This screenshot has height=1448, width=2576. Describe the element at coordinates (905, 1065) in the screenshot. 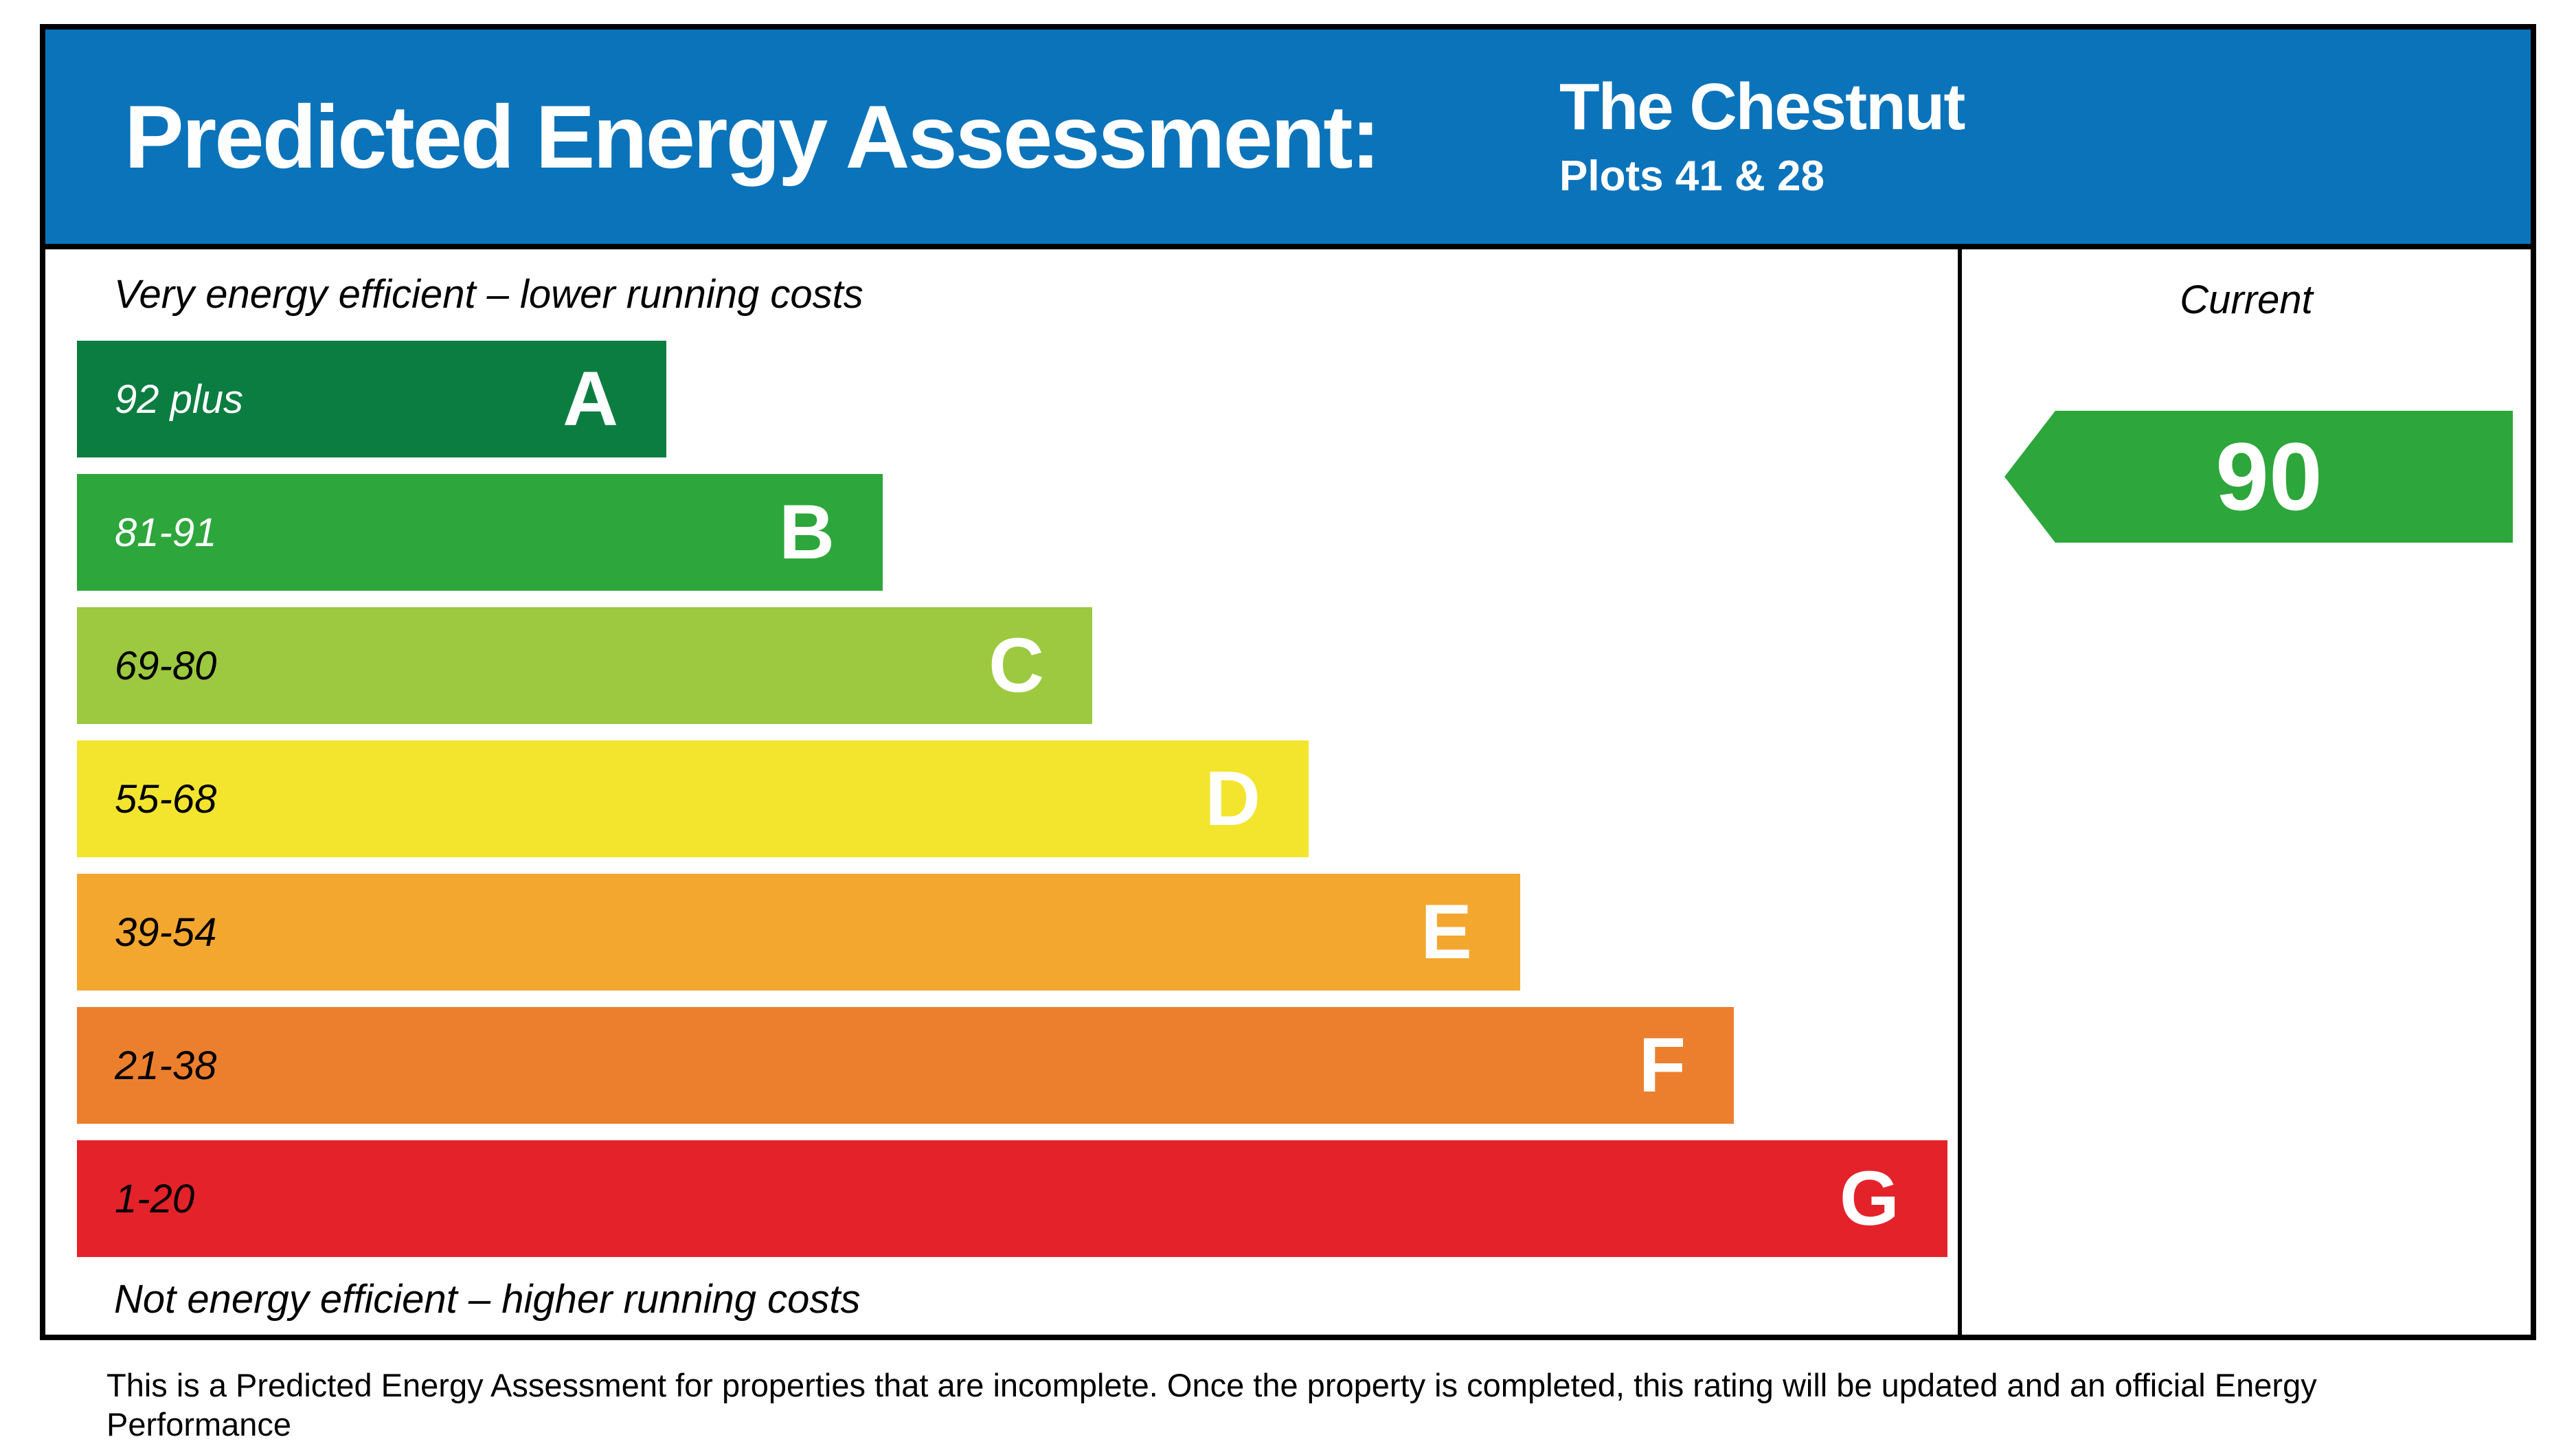

I see `band-row-f: 21-38 F` at that location.